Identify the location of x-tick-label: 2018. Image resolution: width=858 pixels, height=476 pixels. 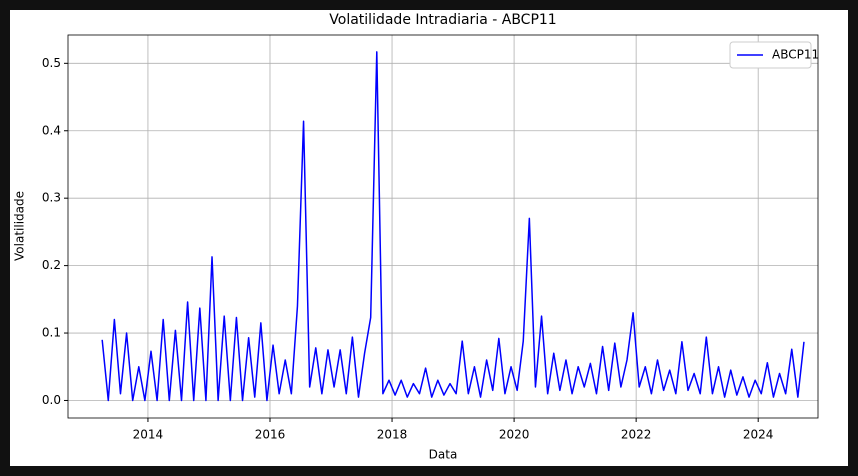
(392, 435).